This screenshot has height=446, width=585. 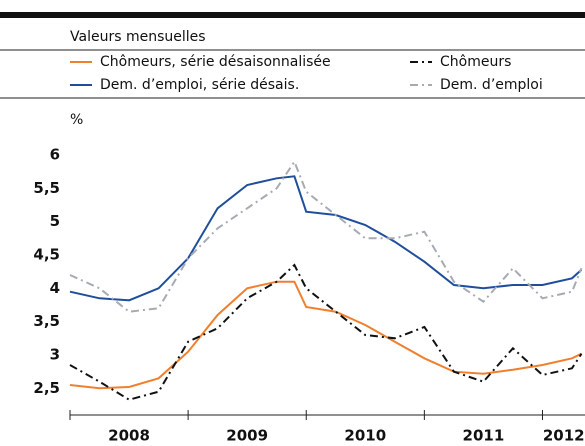 I want to click on y-tick-label: 2,5, so click(x=46, y=388).